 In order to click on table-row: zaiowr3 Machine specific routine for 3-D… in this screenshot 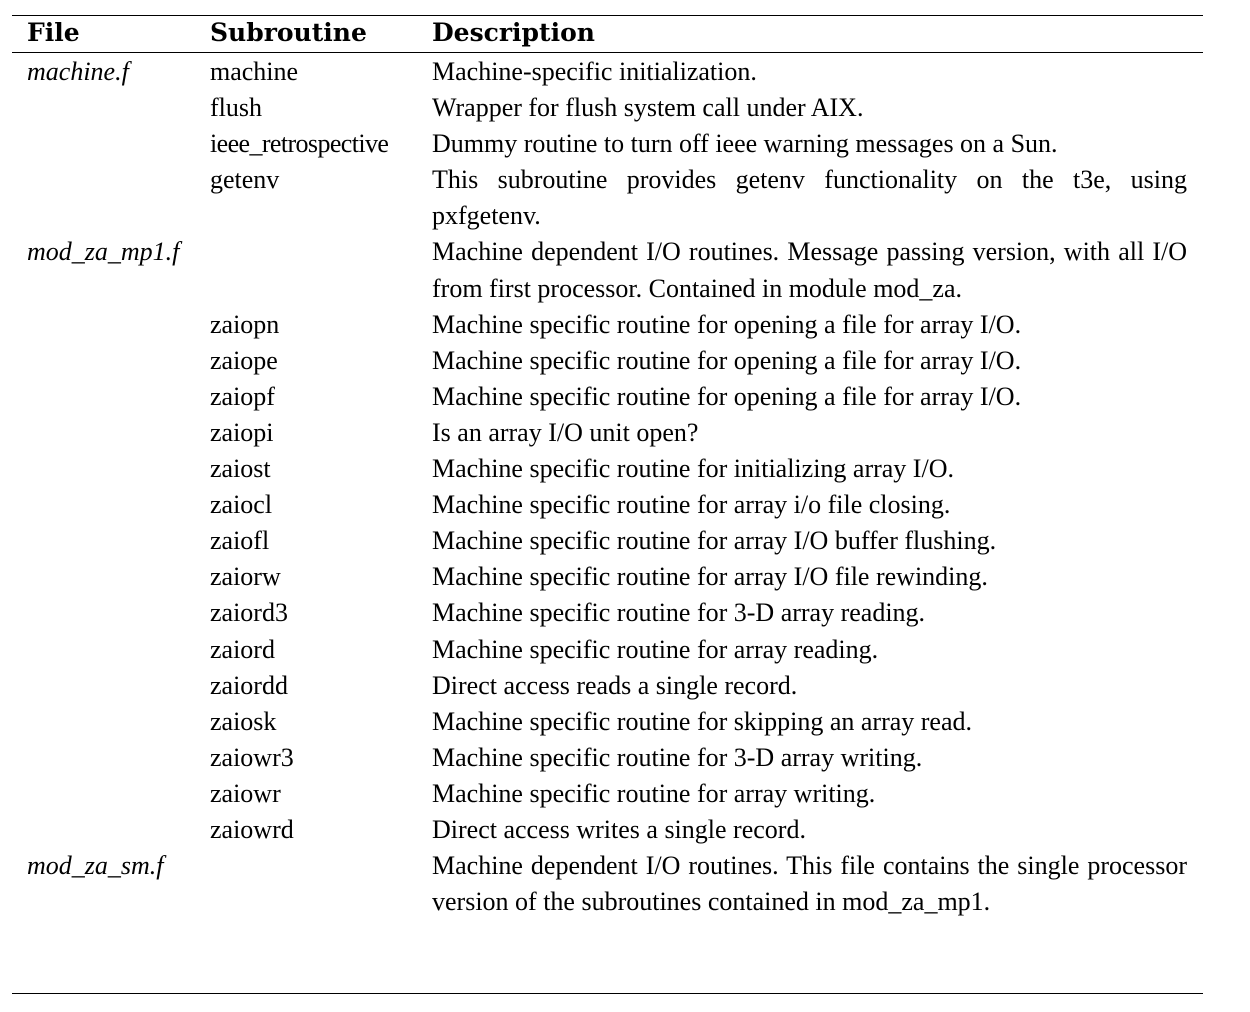, I will do `click(625, 758)`.